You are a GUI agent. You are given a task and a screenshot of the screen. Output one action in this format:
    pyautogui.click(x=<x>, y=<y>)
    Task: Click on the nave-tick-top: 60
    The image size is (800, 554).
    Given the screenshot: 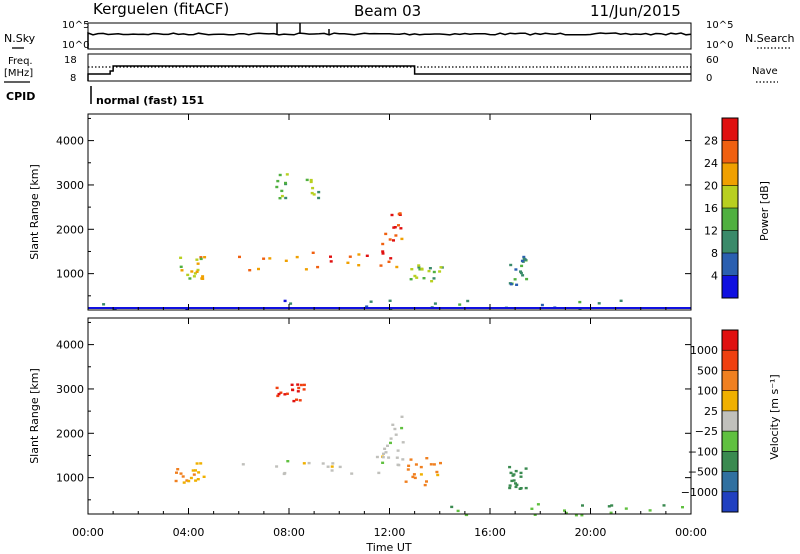 What is the action you would take?
    pyautogui.click(x=712, y=60)
    